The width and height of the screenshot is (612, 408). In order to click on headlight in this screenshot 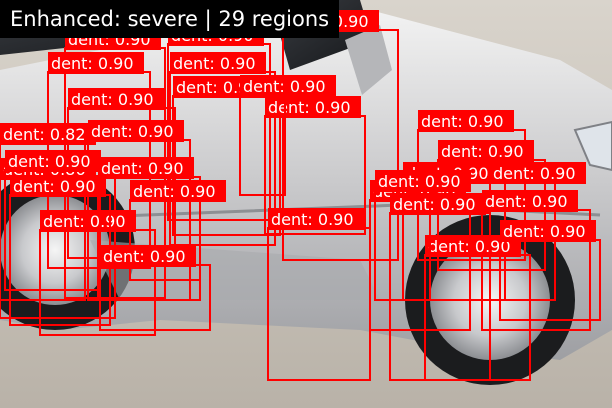, I will do `click(592, 146)`.